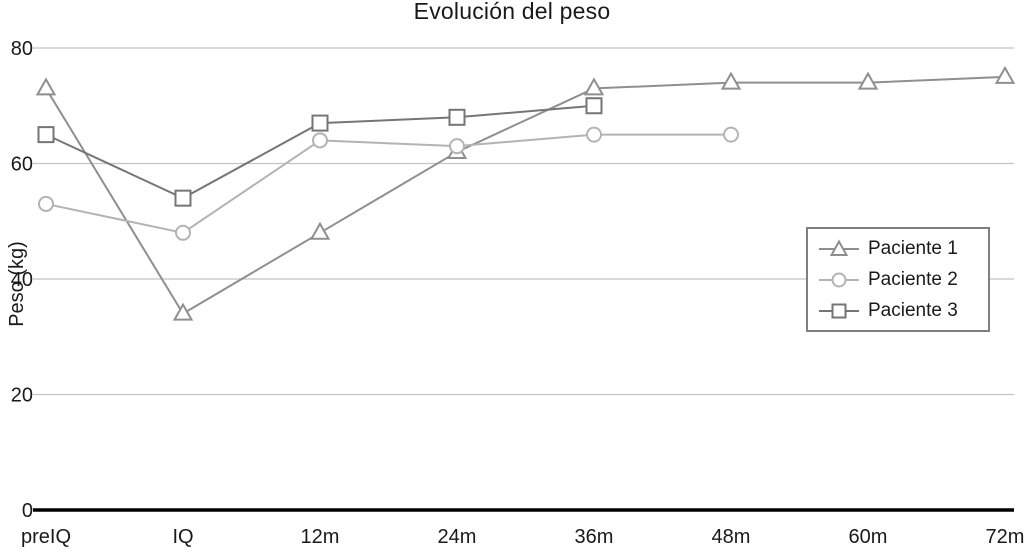 Image resolution: width=1024 pixels, height=555 pixels. Describe the element at coordinates (868, 537) in the screenshot. I see `x-tick-label-60m: 60m` at that location.